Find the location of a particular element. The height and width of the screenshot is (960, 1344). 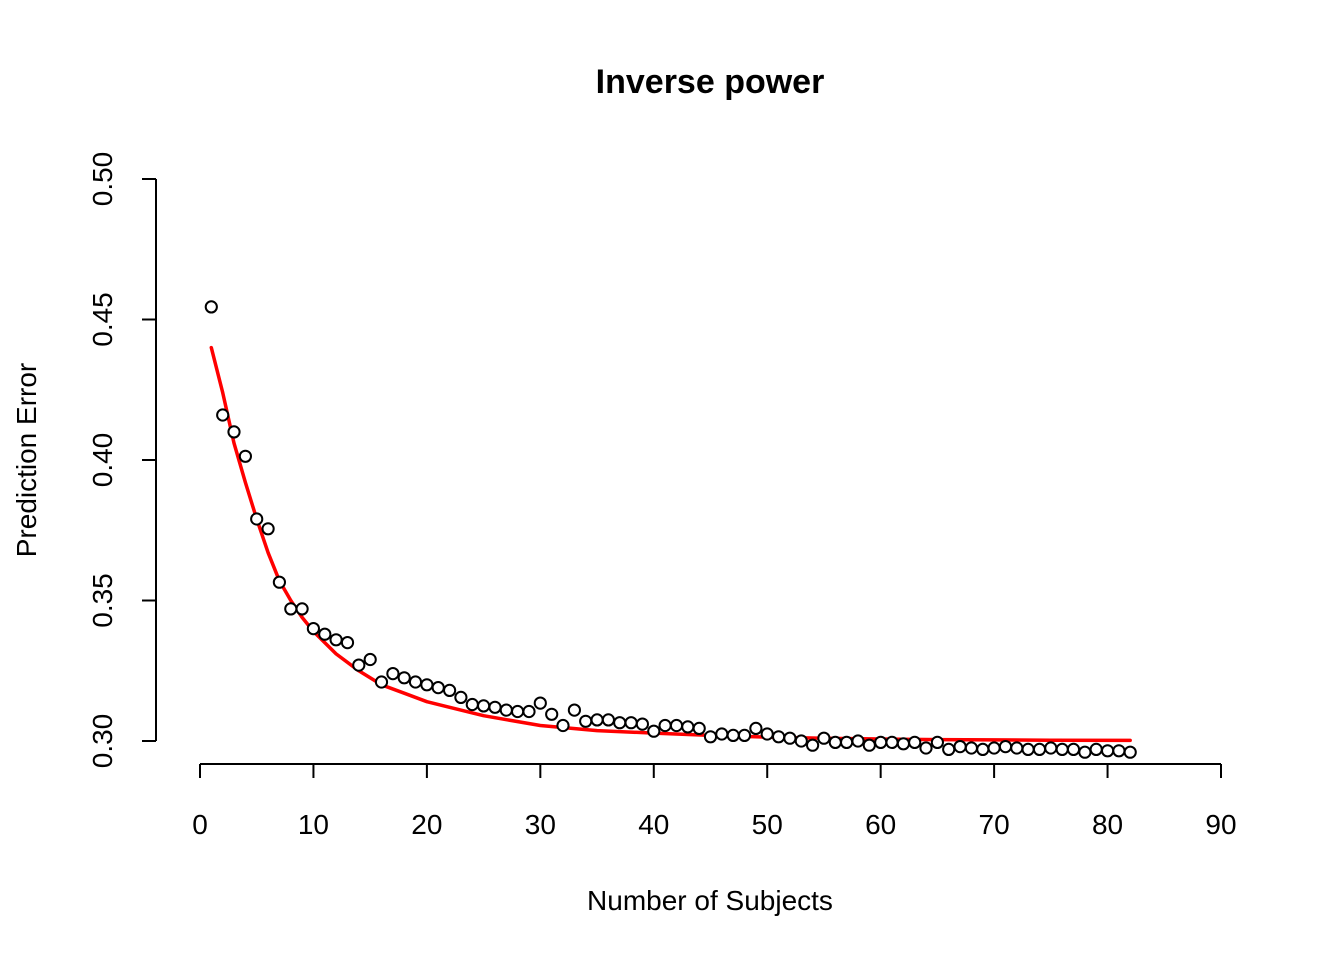

x-tick-label: 80 is located at coordinates (1107, 824).